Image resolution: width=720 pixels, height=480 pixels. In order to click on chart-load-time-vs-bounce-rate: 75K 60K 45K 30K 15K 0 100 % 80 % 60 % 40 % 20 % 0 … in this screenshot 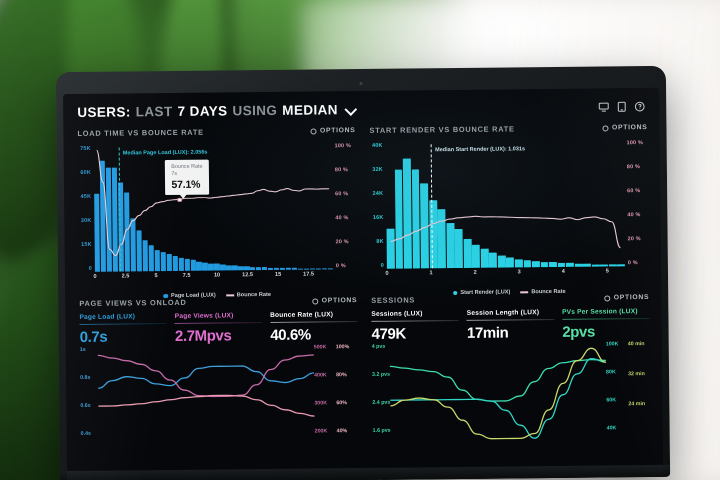, I will do `click(217, 219)`.